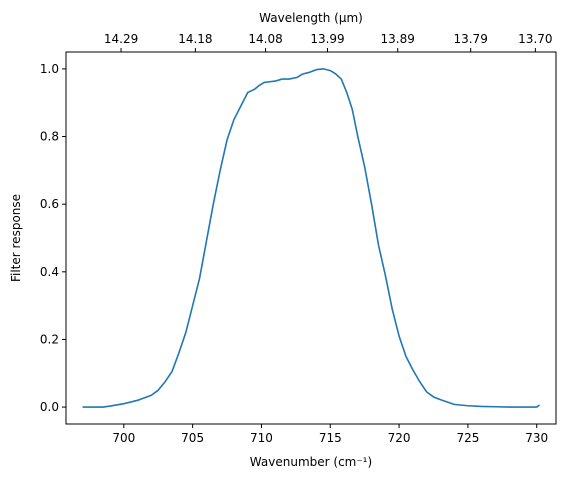 Image resolution: width=570 pixels, height=480 pixels. Describe the element at coordinates (49, 137) in the screenshot. I see `y-tick-label: 0.8` at that location.